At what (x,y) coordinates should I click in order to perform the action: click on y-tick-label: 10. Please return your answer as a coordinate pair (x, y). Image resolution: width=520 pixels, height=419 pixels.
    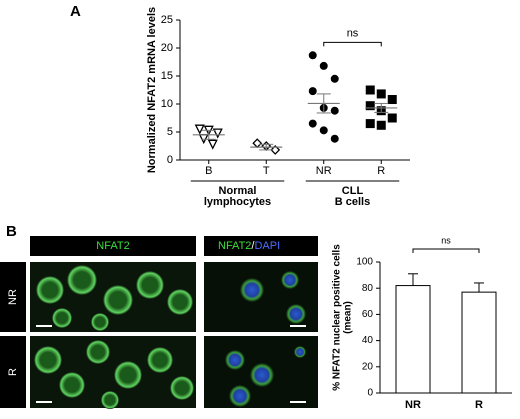
    Looking at the image, I should click on (167, 104).